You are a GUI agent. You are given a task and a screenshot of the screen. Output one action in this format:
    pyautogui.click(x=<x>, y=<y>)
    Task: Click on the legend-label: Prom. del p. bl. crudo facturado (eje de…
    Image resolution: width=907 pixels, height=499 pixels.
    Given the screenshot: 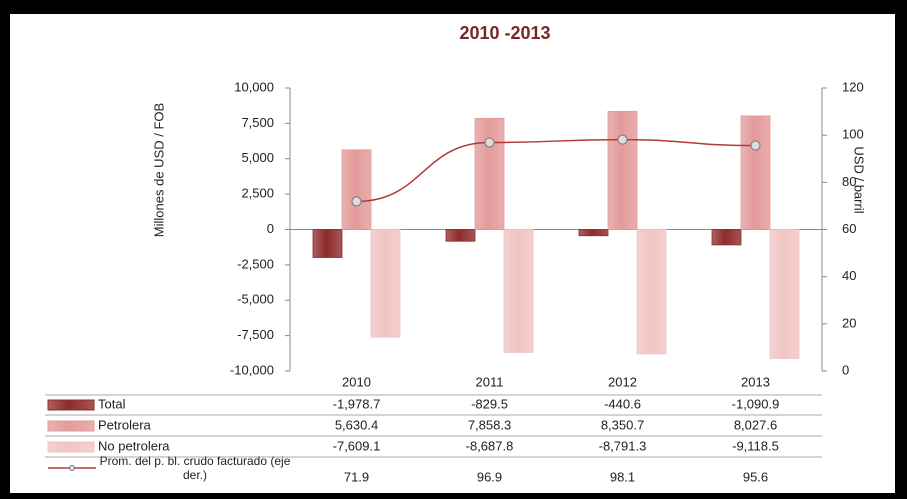 What is the action you would take?
    pyautogui.click(x=195, y=468)
    